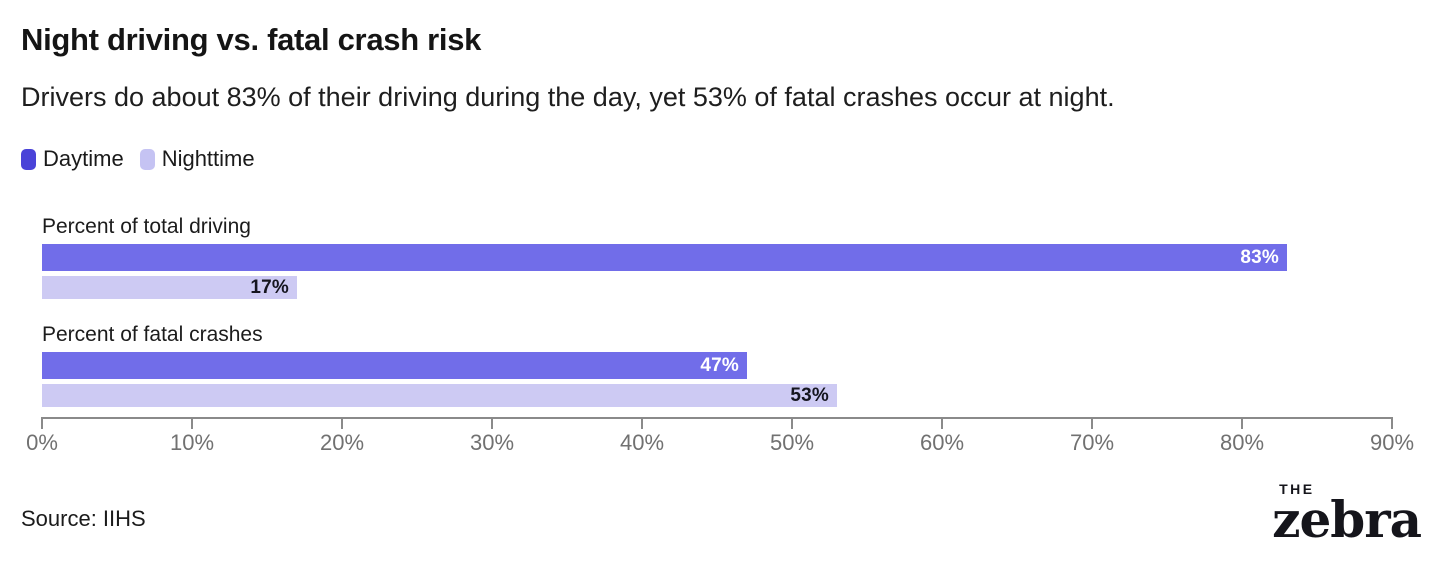 This screenshot has height=568, width=1440. I want to click on legend: Daytime Nighttime, so click(138, 159).